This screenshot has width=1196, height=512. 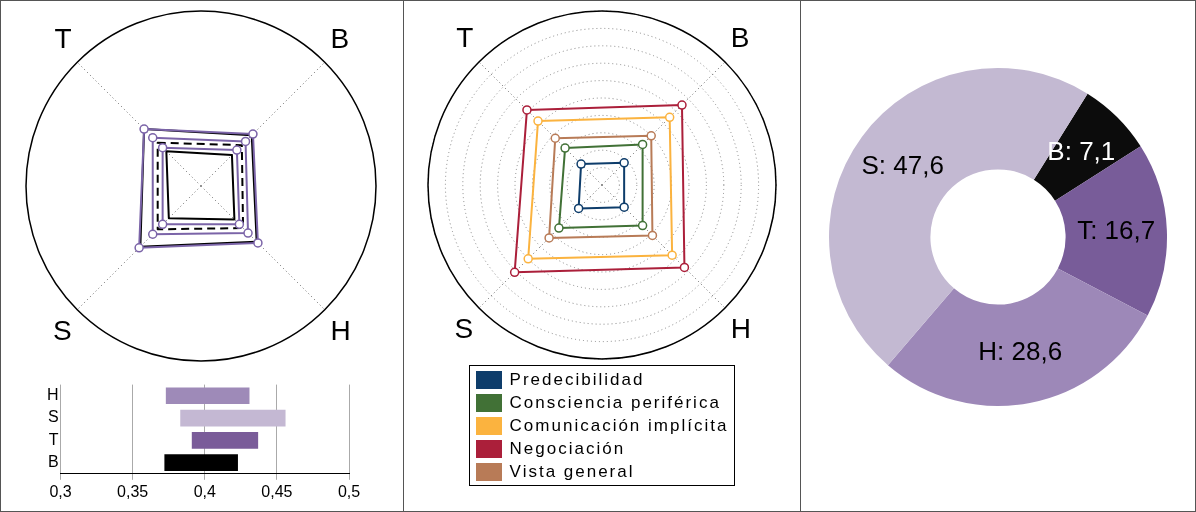 I want to click on spoke-label: T, so click(x=465, y=38).